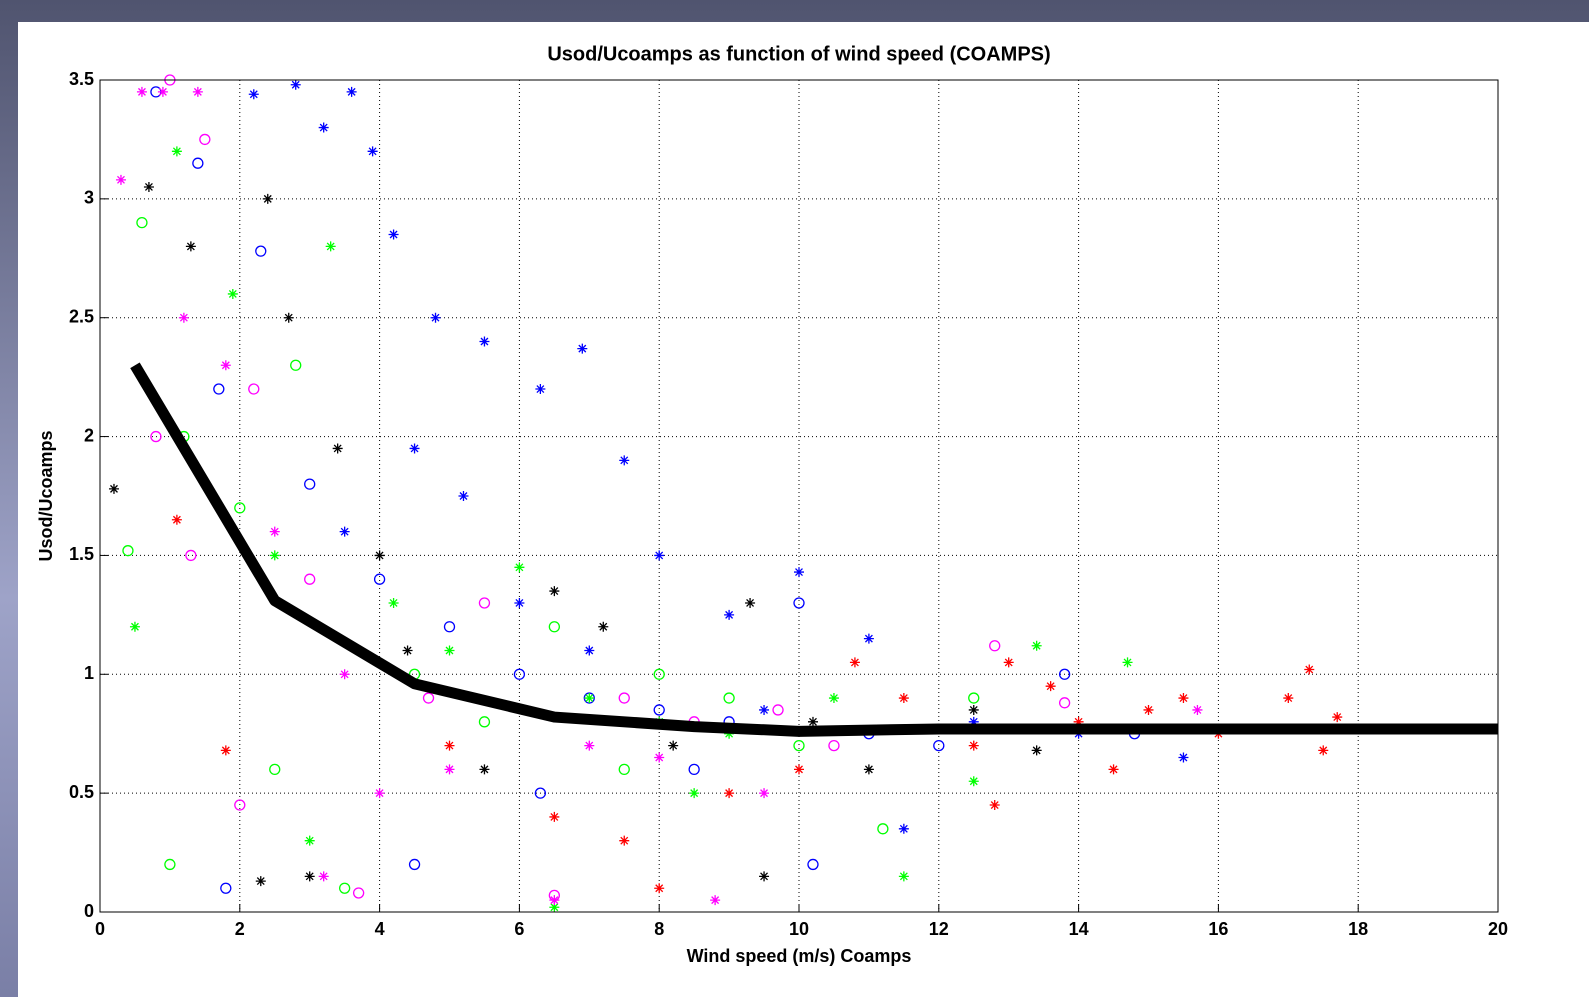 The height and width of the screenshot is (997, 1589). I want to click on x-tick-label: 2, so click(240, 929).